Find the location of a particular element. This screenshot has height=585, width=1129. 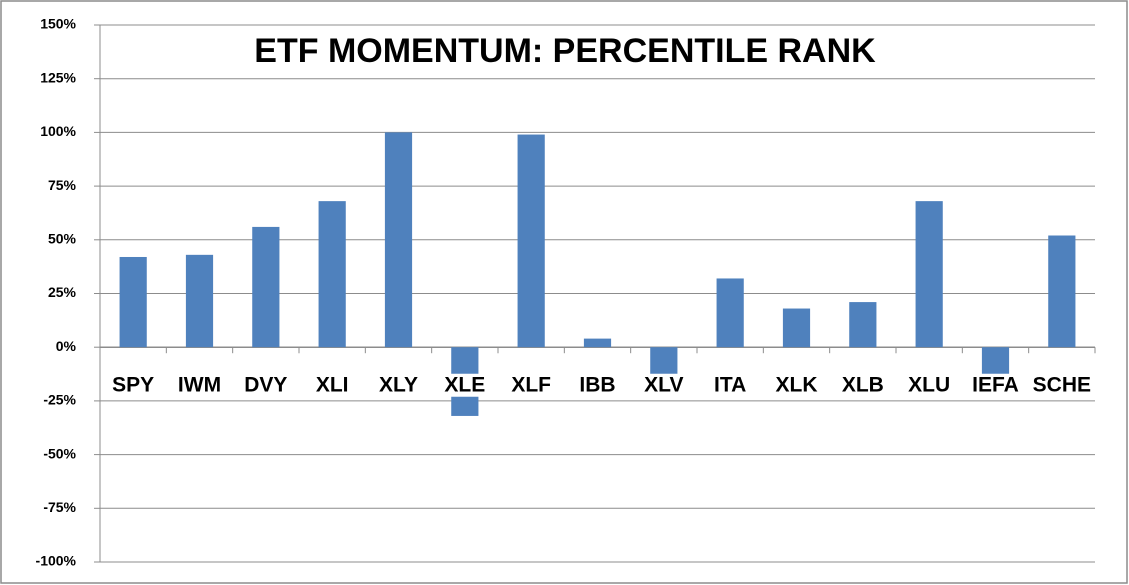

x-tick-label: IEFA is located at coordinates (995, 385).